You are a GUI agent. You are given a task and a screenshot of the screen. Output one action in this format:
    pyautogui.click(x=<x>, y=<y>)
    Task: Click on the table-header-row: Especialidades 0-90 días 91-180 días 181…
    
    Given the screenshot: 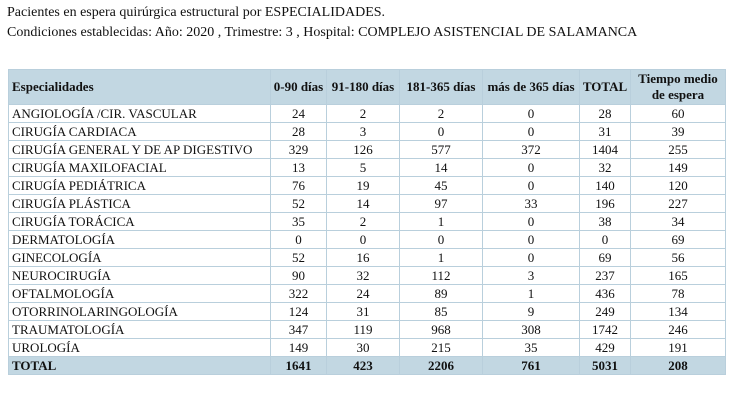 What is the action you would take?
    pyautogui.click(x=367, y=87)
    